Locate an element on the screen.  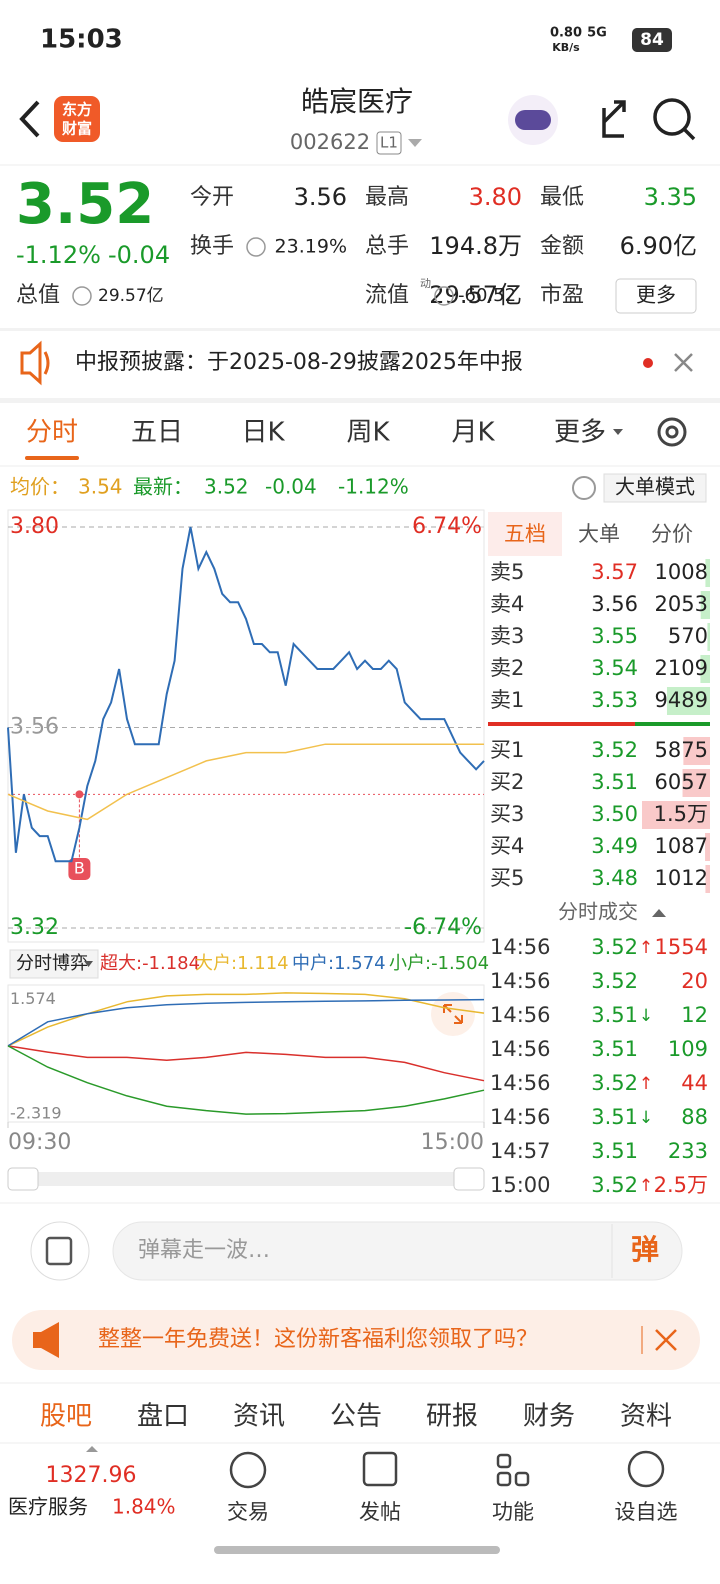
book-tab: 五档 is located at coordinates (525, 534).